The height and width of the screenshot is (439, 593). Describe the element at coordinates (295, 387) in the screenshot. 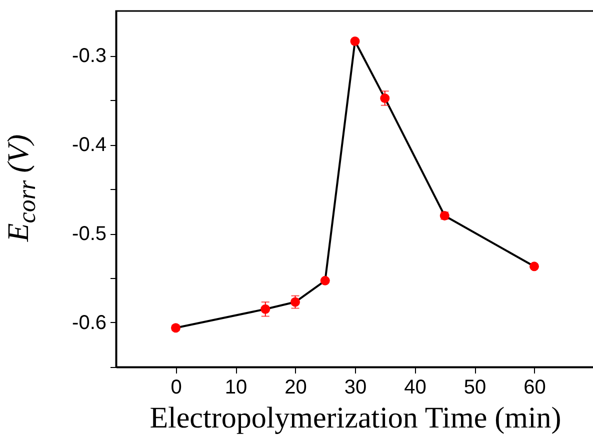

I see `x-tick-label: 20` at that location.